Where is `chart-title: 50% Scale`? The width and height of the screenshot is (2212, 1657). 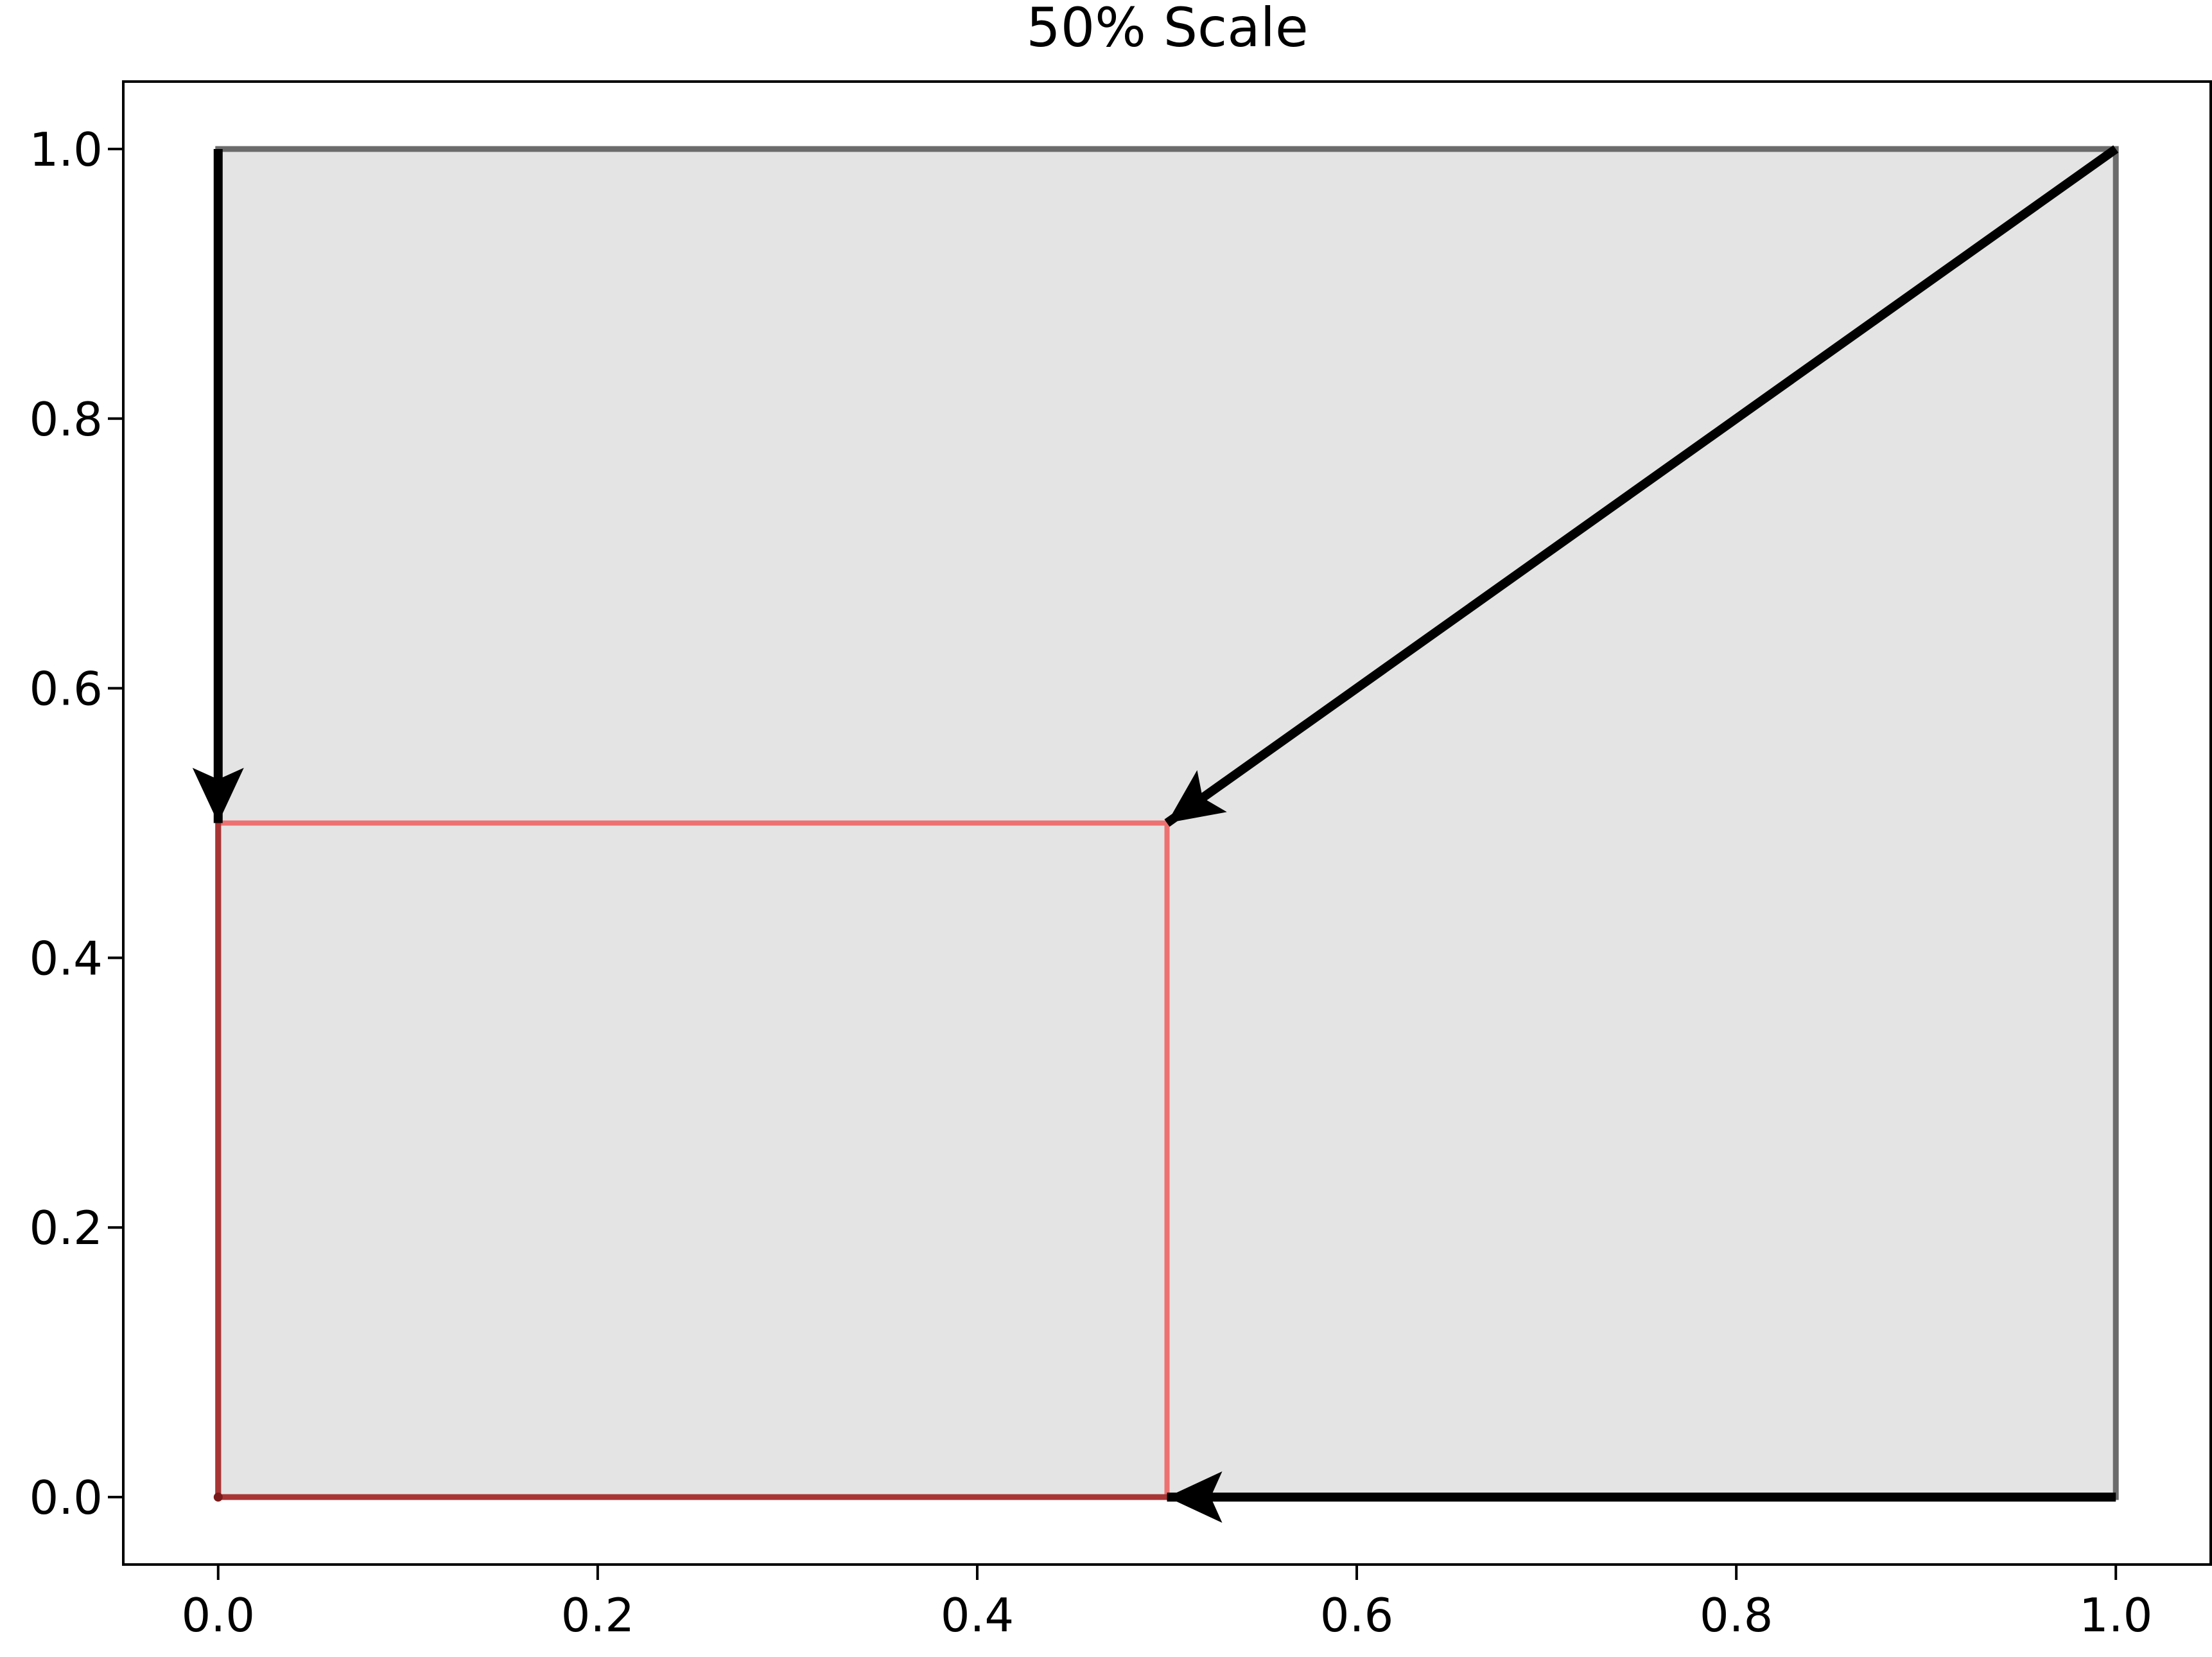
chart-title: 50% Scale is located at coordinates (1167, 29).